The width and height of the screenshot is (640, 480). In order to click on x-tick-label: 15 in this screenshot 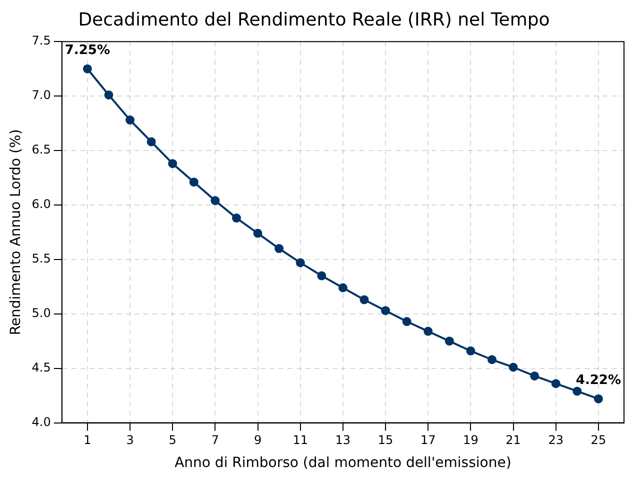, I will do `click(386, 440)`.